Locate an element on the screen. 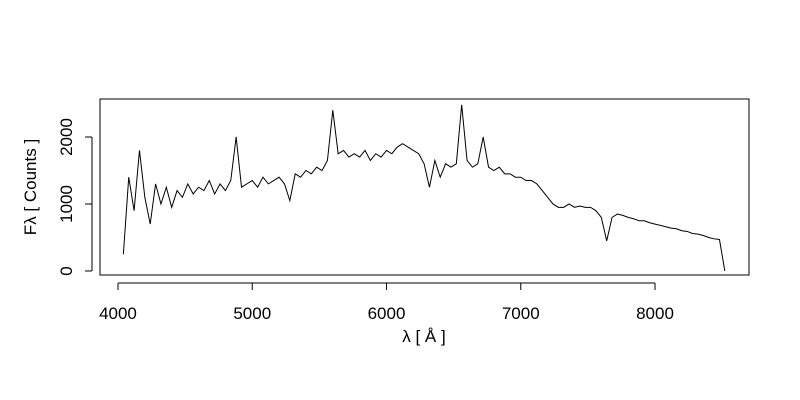 The width and height of the screenshot is (800, 400). x-tick-label: 5000 is located at coordinates (252, 313).